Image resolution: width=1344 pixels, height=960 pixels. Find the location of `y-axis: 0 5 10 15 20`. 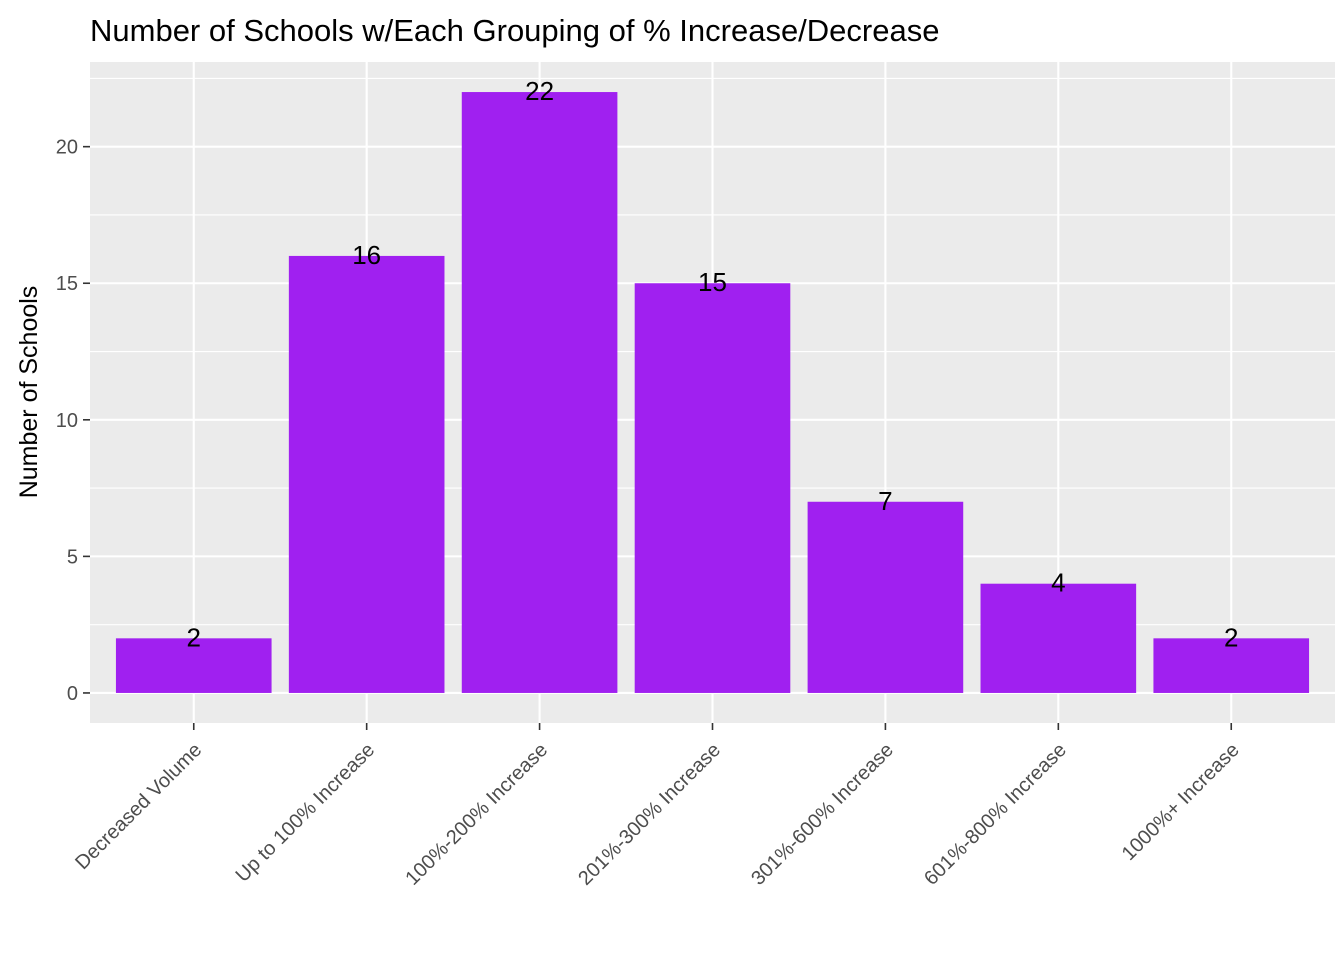

y-axis: 0 5 10 15 20 is located at coordinates (73, 421).